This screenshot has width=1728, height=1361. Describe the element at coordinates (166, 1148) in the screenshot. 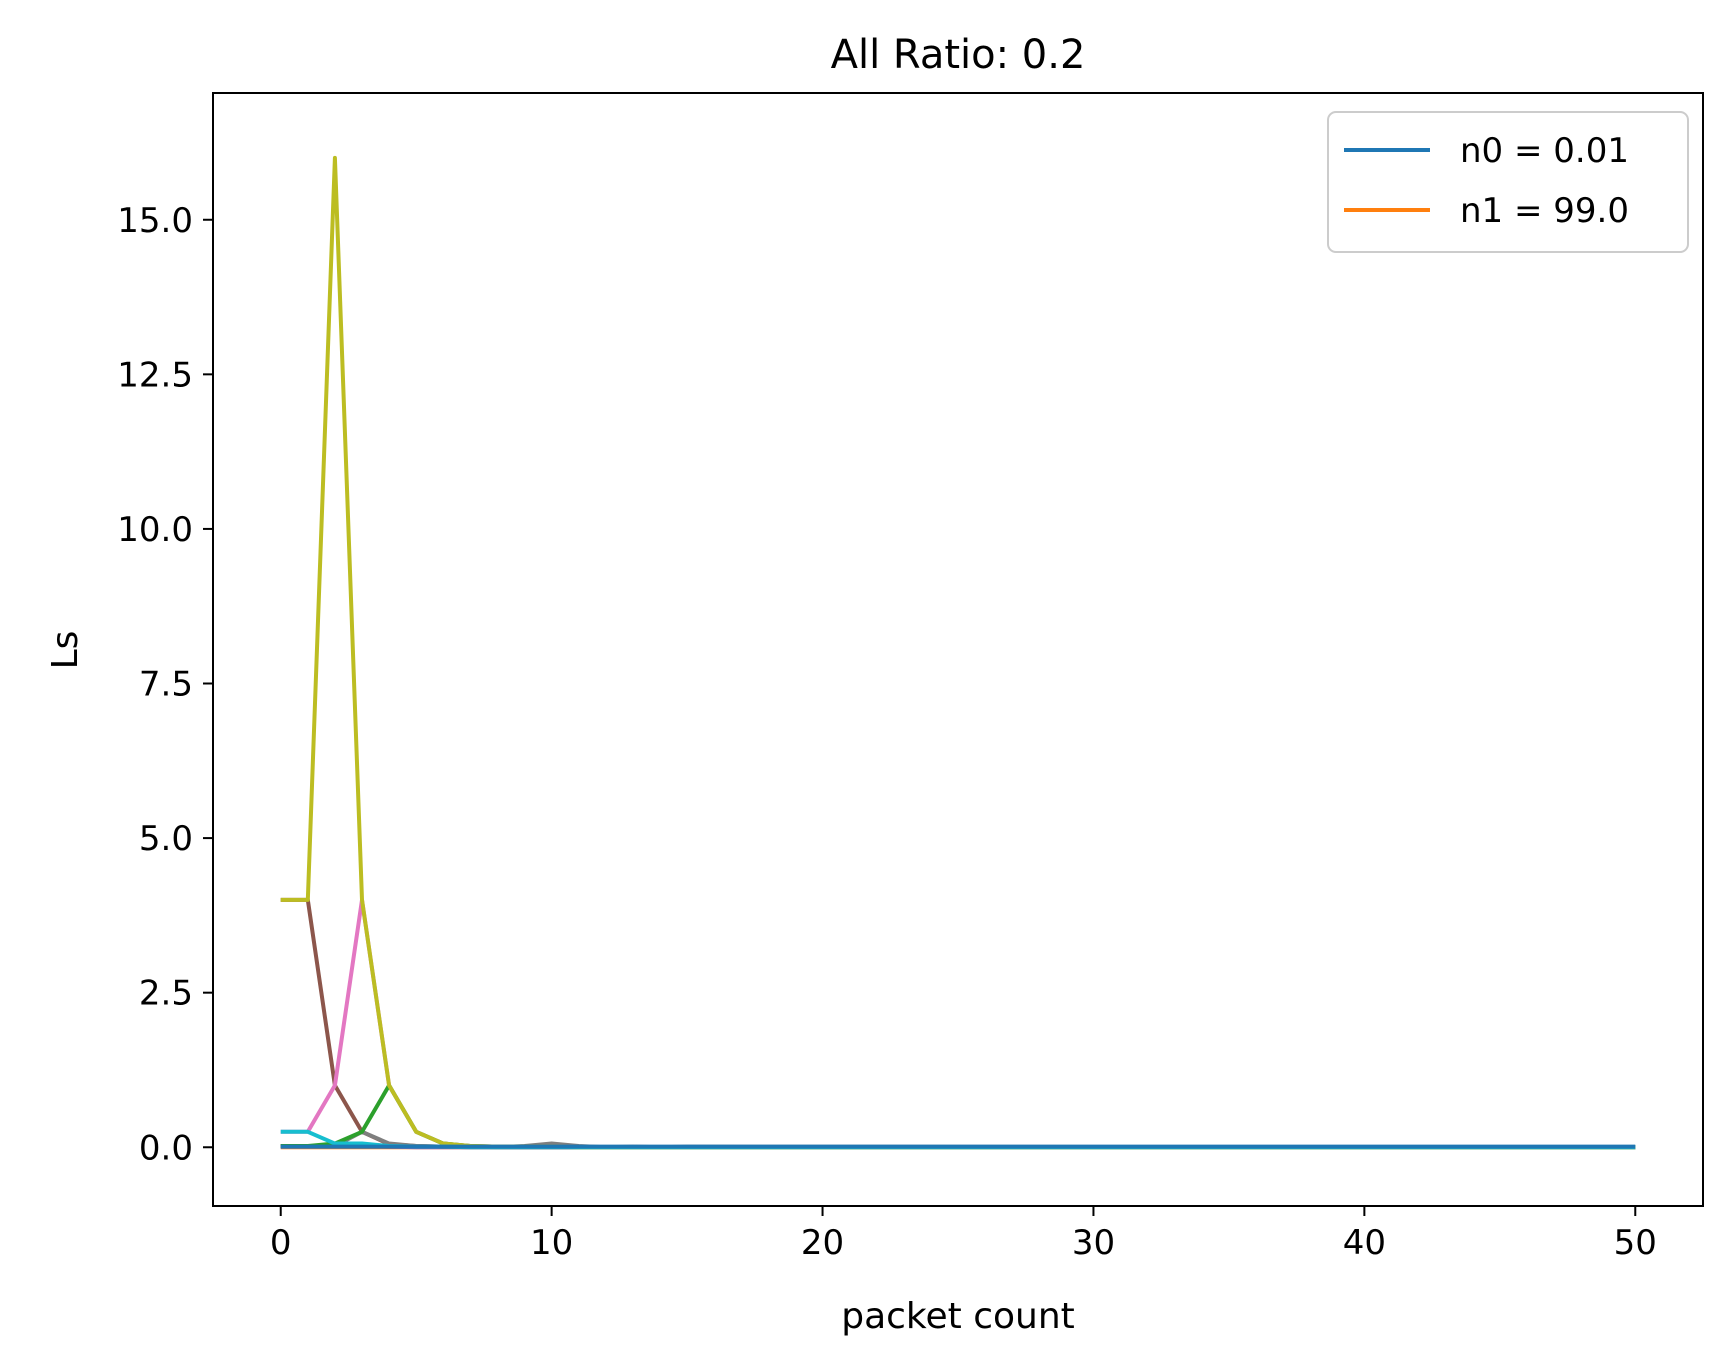

I see `y-tick-label: 0.0` at that location.